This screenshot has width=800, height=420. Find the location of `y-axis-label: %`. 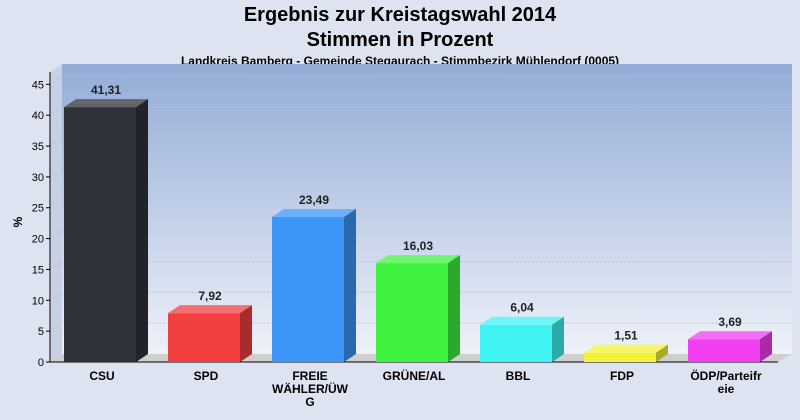

y-axis-label: % is located at coordinates (18, 221).